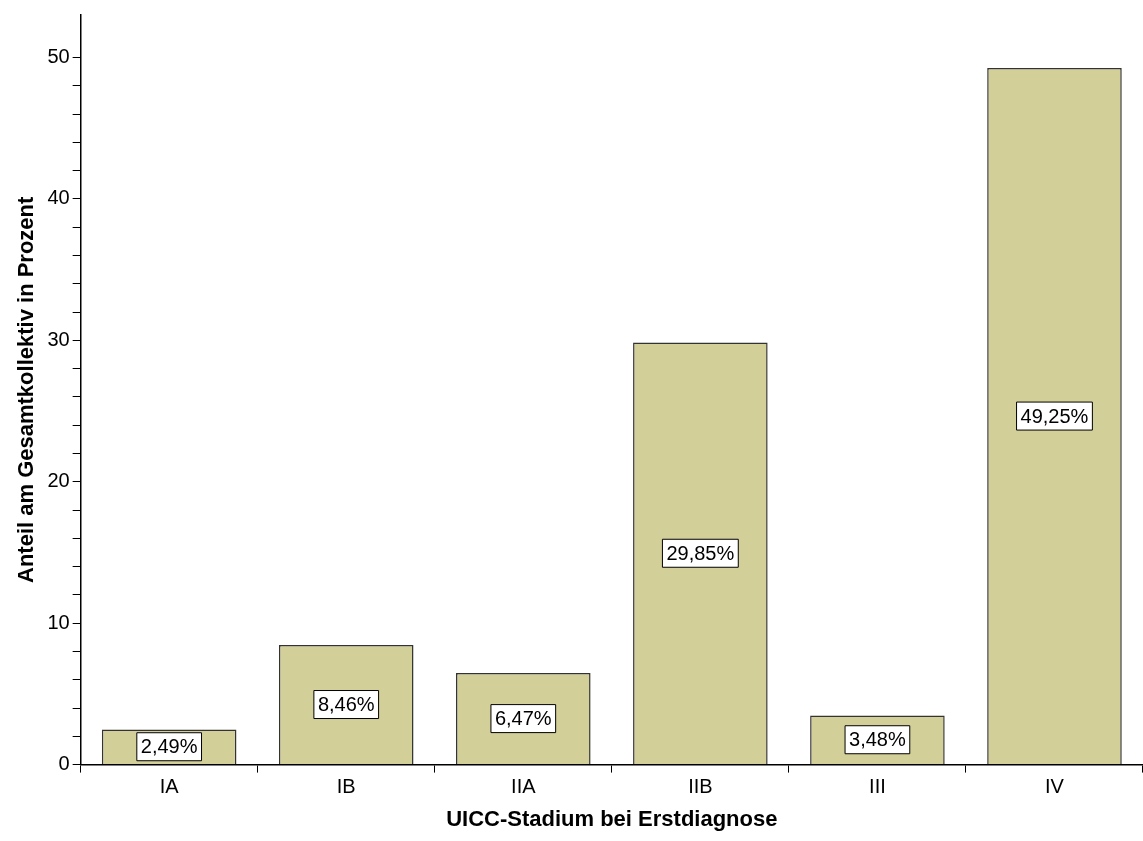  Describe the element at coordinates (524, 786) in the screenshot. I see `x-tick-label: IIA` at that location.